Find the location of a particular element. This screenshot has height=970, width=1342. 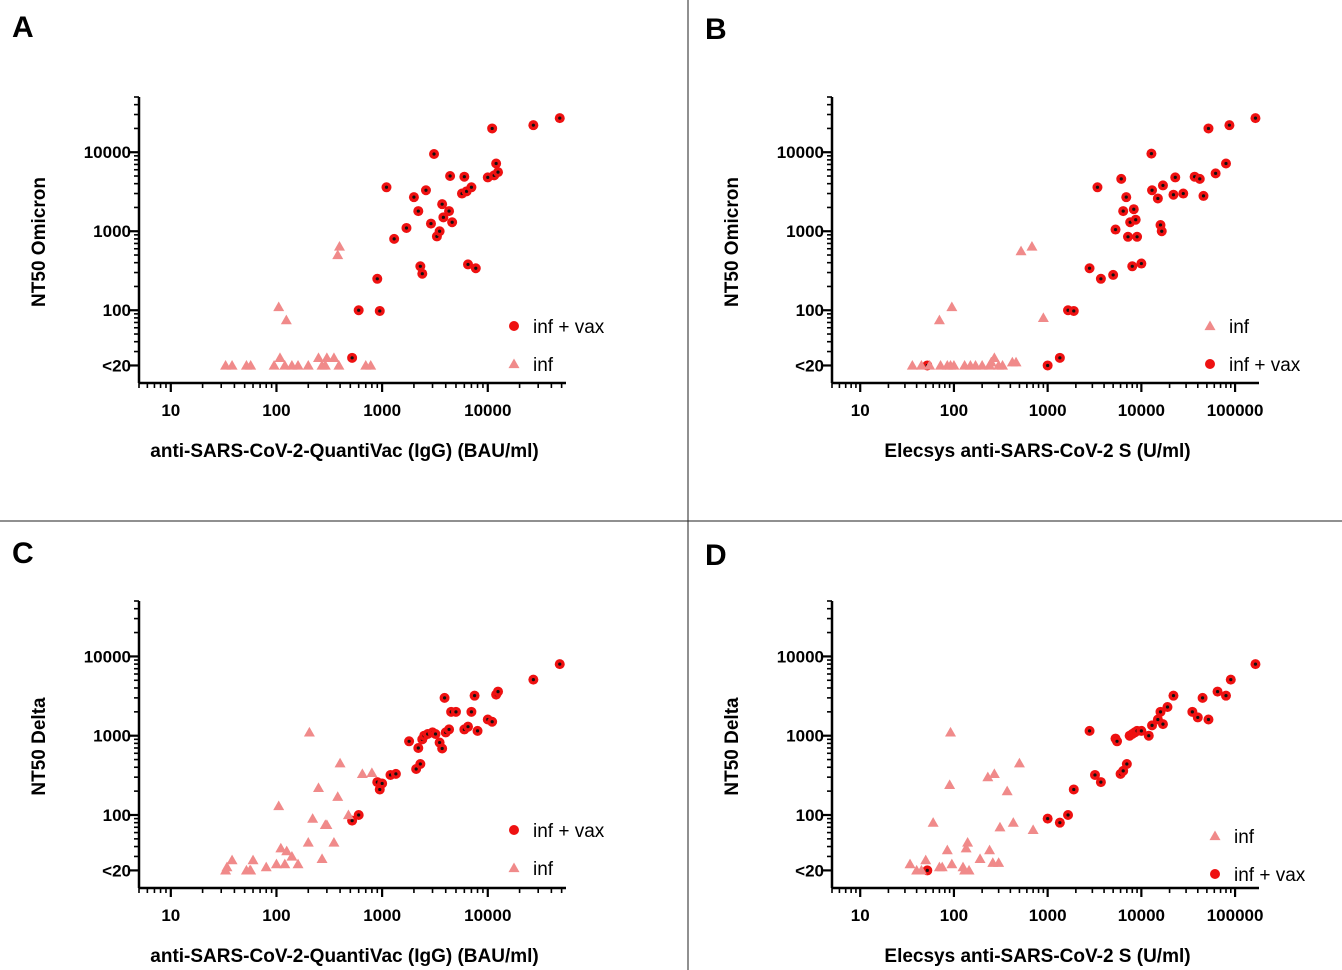

y-axis-title: NT50 Delta is located at coordinates (39, 746).